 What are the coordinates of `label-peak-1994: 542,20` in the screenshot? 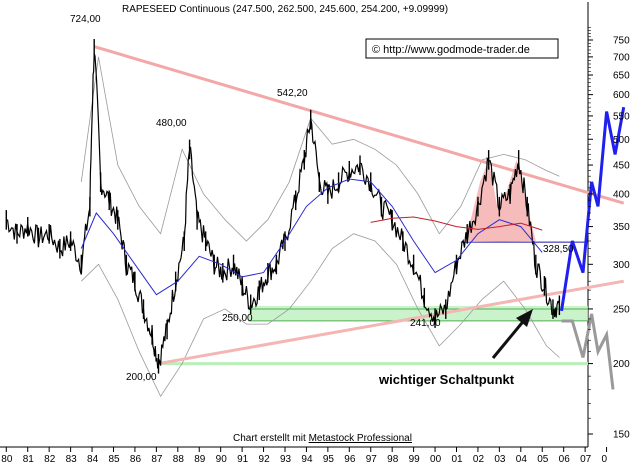 It's located at (292, 93).